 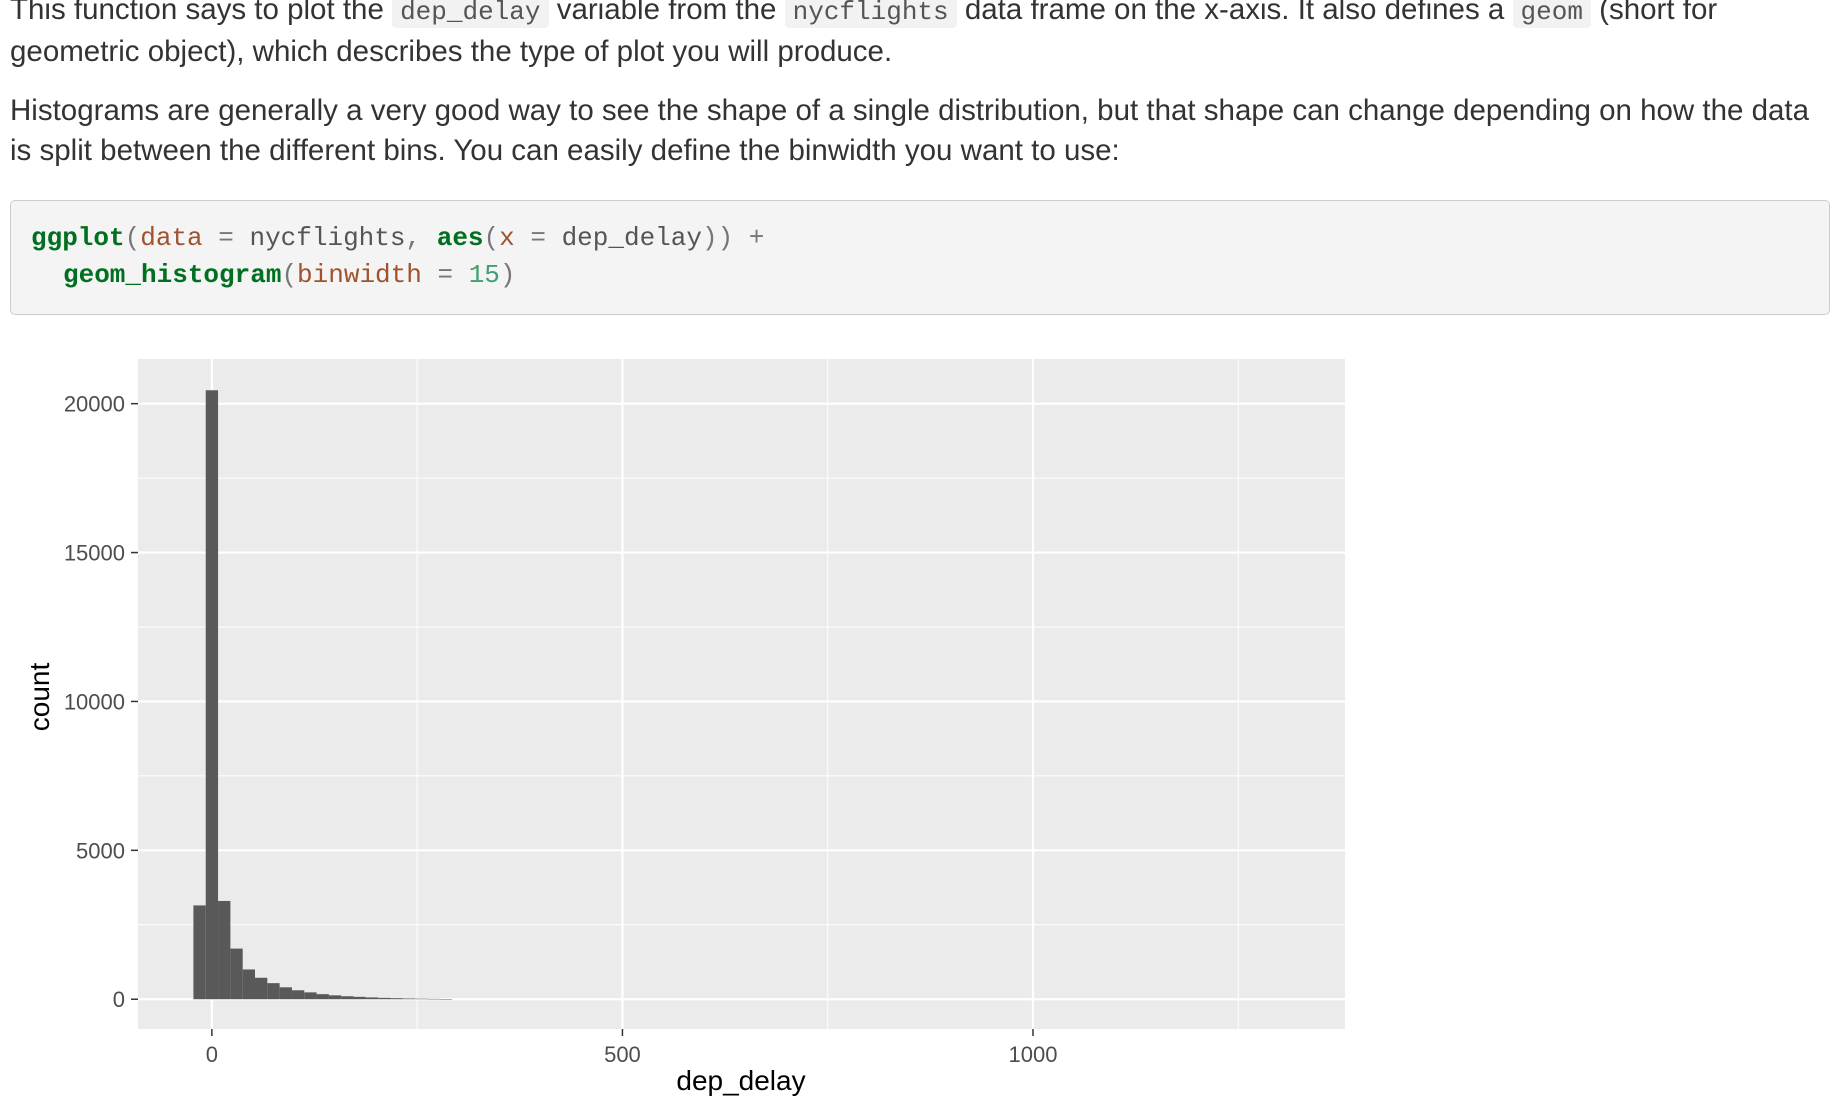 I want to click on code-fn-geom-histogram: geom_histogram, so click(x=172, y=275).